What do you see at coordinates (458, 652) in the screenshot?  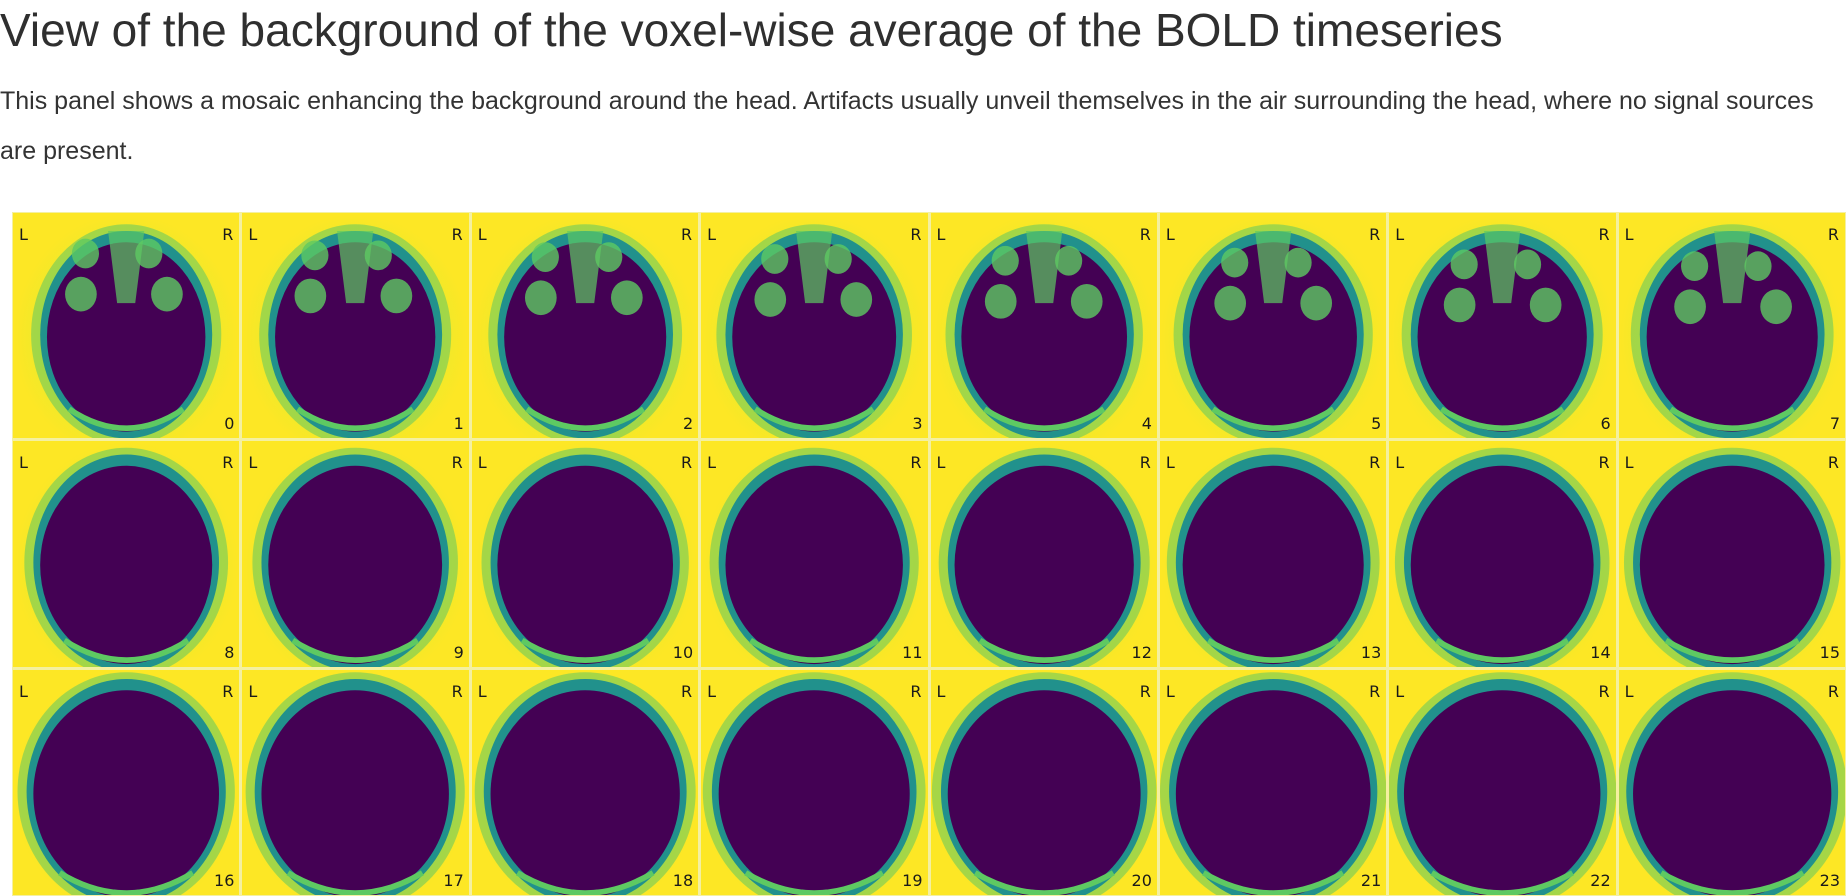 I see `slice-index-label: 9` at bounding box center [458, 652].